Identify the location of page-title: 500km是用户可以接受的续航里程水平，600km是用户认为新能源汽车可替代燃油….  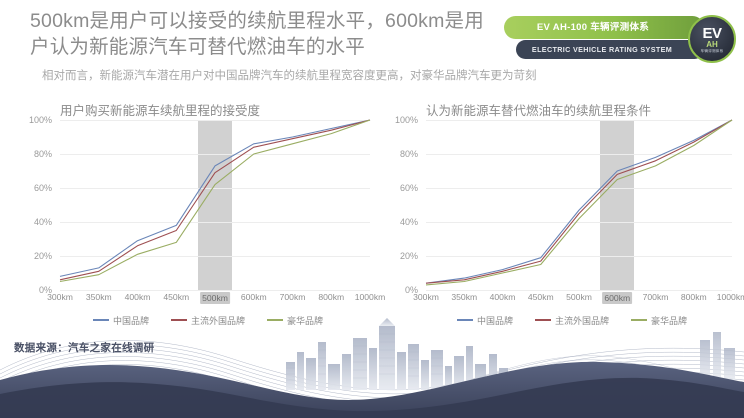
(257, 34).